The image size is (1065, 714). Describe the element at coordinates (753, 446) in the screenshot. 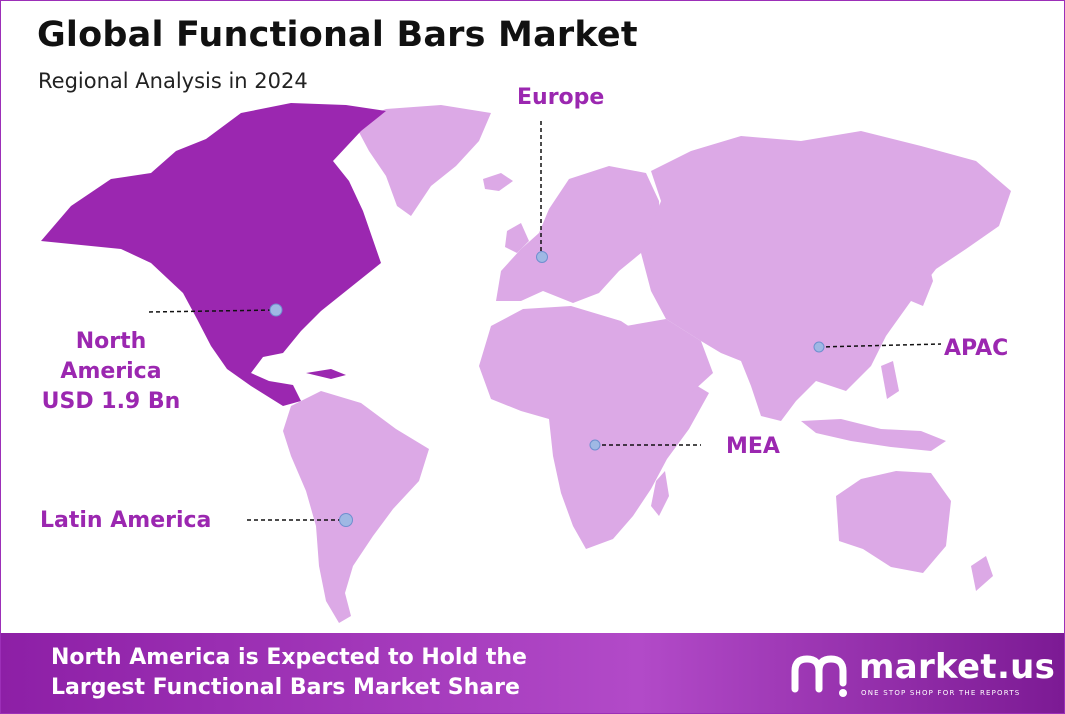

I see `mea-label: MEA` at that location.